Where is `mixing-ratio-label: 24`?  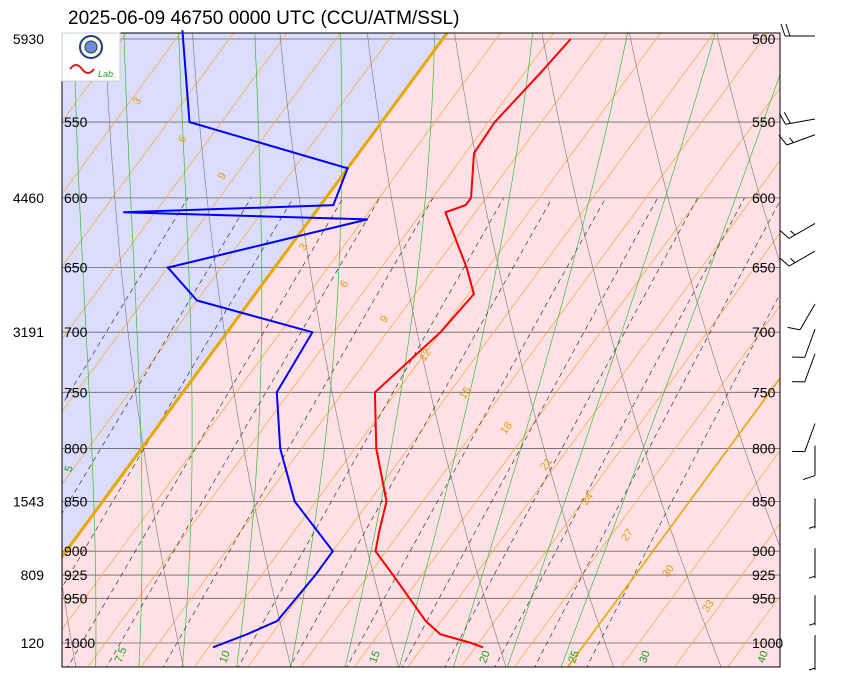
mixing-ratio-label: 24 is located at coordinates (587, 499).